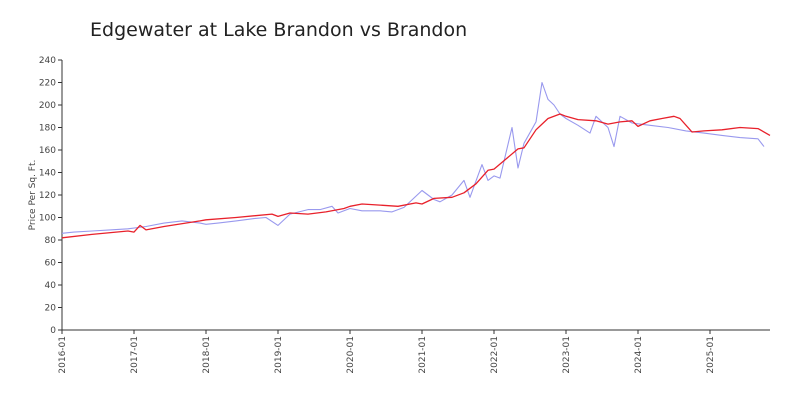 The image size is (800, 400). What do you see at coordinates (47, 61) in the screenshot?
I see `y-tick-label: 240` at bounding box center [47, 61].